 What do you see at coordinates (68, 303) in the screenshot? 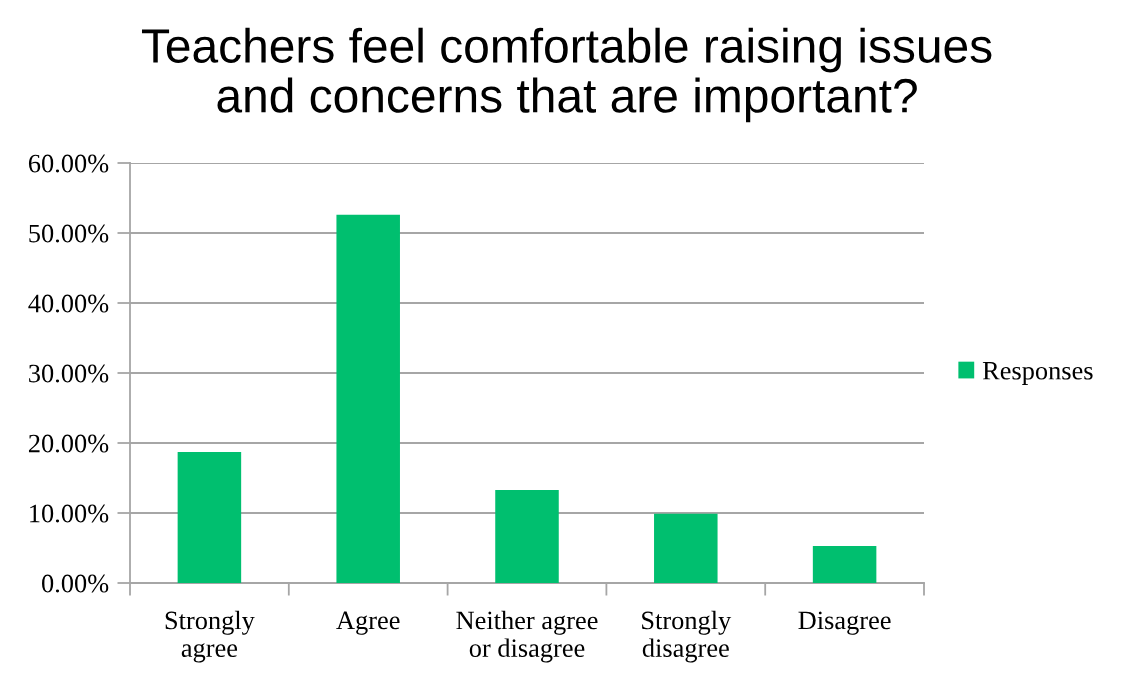
I see `y-tick-label: 40.00%` at bounding box center [68, 303].